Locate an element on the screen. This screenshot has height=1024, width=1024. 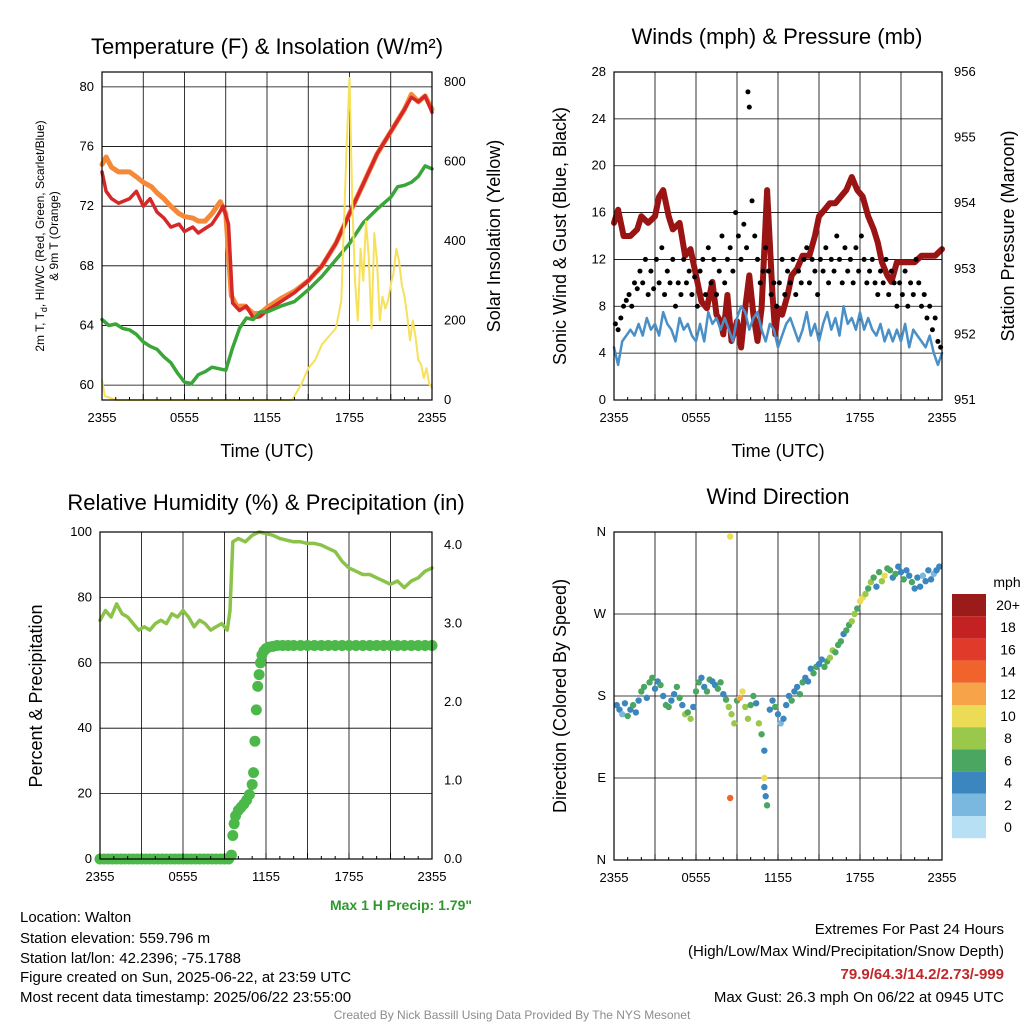
y2-tick-label: 400 is located at coordinates (455, 240).